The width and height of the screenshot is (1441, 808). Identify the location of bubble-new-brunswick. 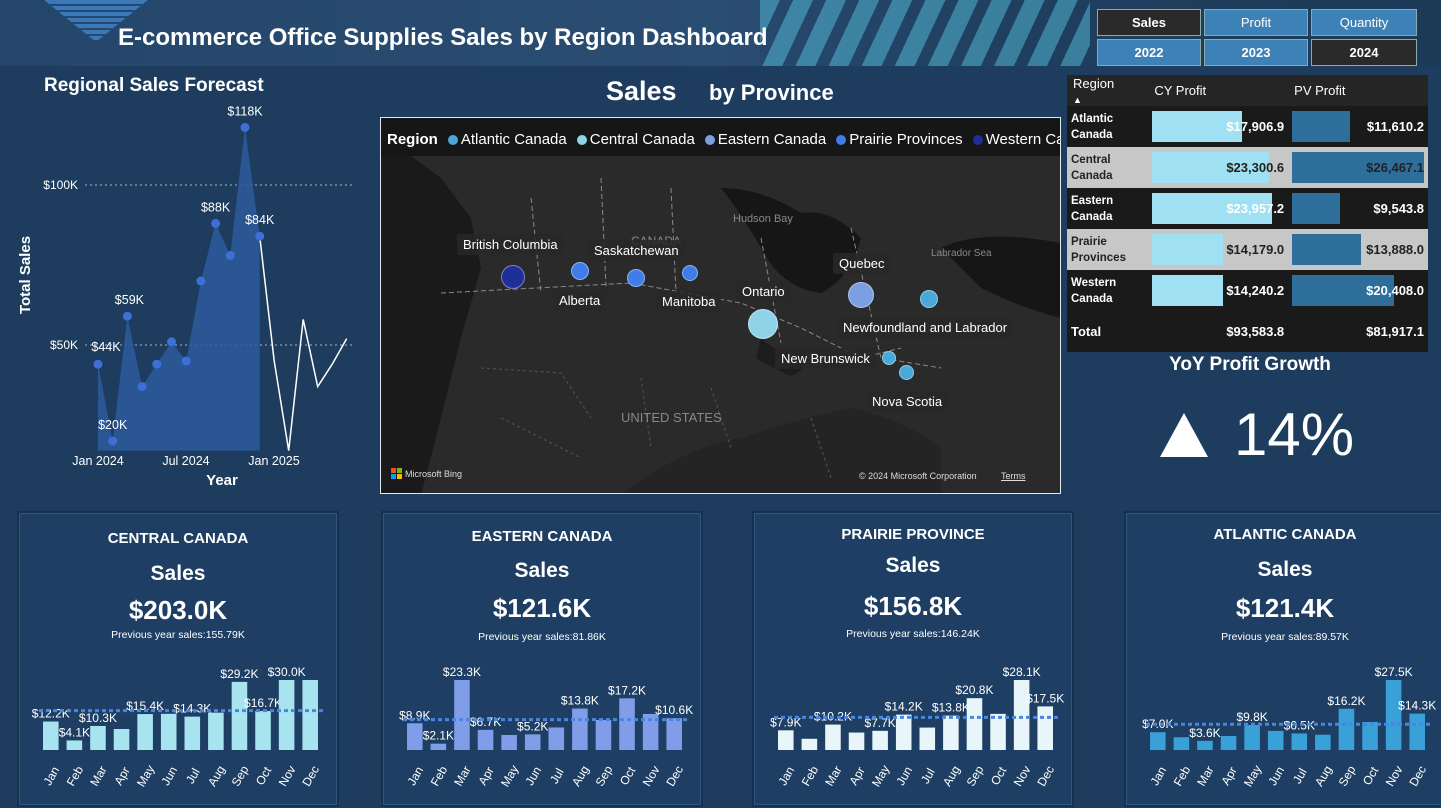
(889, 358).